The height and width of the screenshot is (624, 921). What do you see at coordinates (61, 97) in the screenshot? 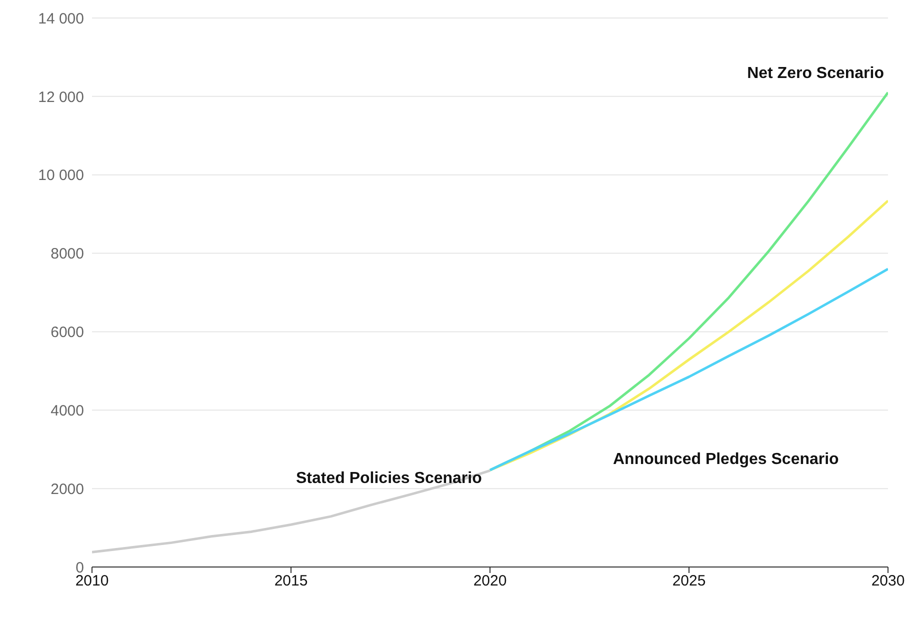
I see `y-tick-label: 12 000` at bounding box center [61, 97].